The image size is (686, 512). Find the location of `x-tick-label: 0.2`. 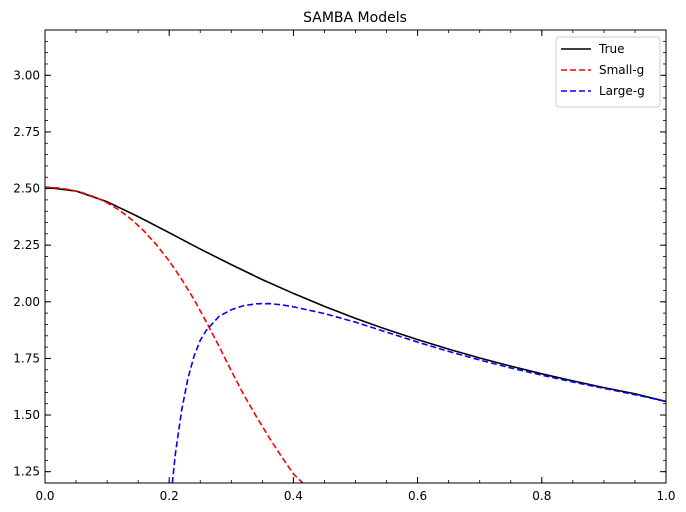

x-tick-label: 0.2 is located at coordinates (169, 496).